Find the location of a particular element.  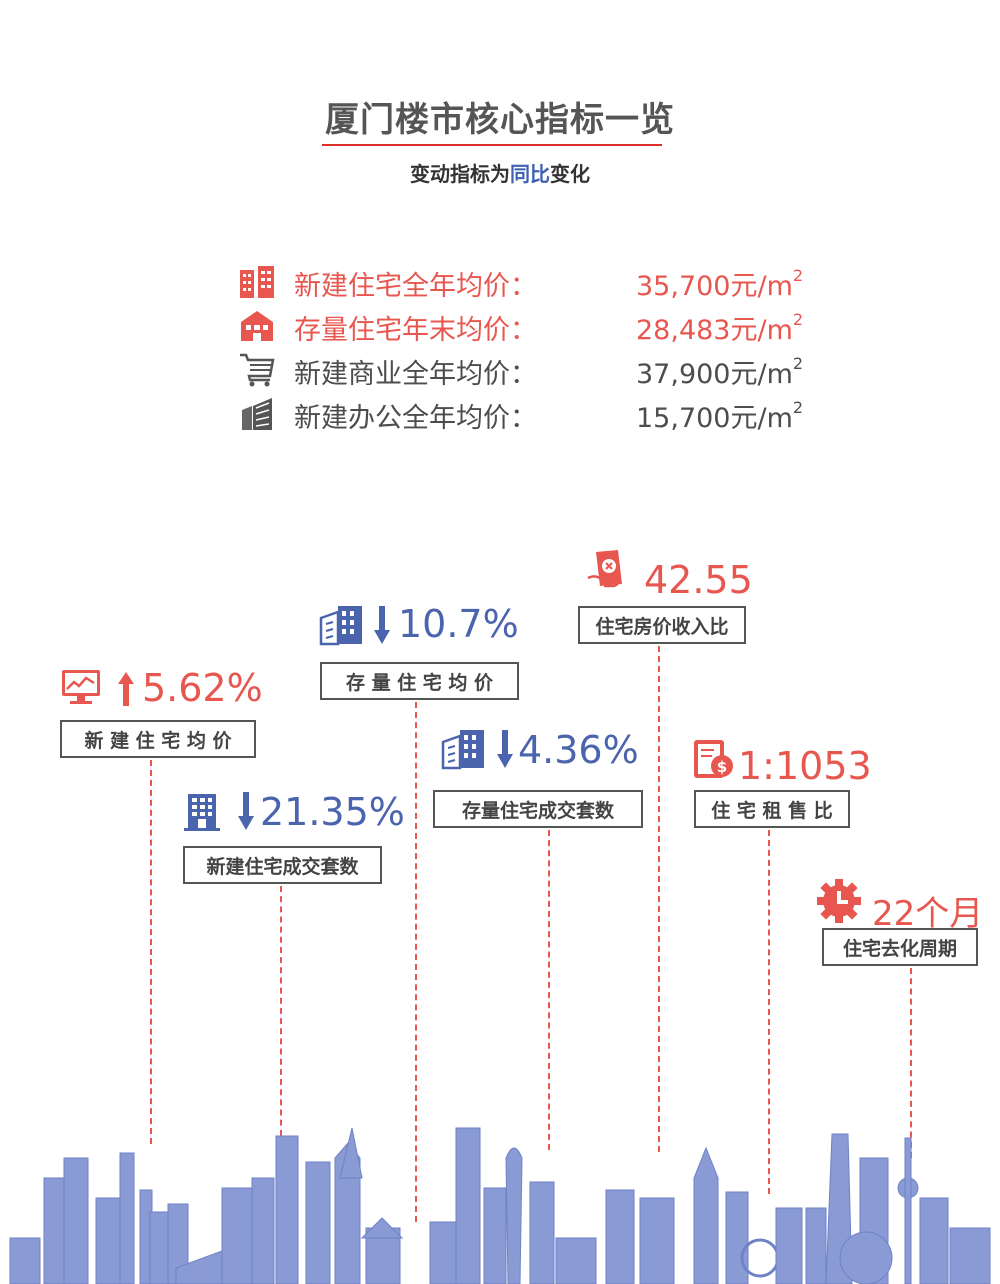

price-value: 15,700元/m2 is located at coordinates (720, 416).